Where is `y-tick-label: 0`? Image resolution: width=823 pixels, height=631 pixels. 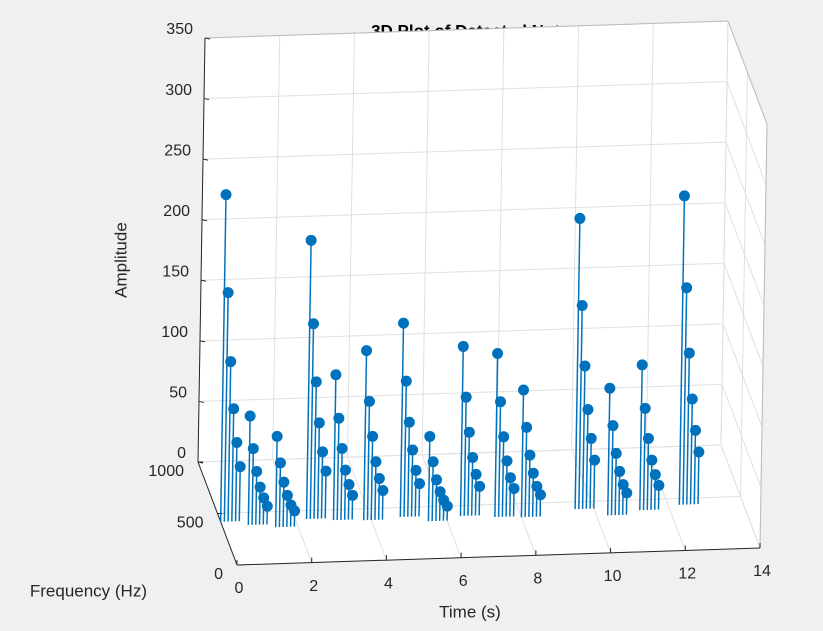
y-tick-label: 0 is located at coordinates (218, 574).